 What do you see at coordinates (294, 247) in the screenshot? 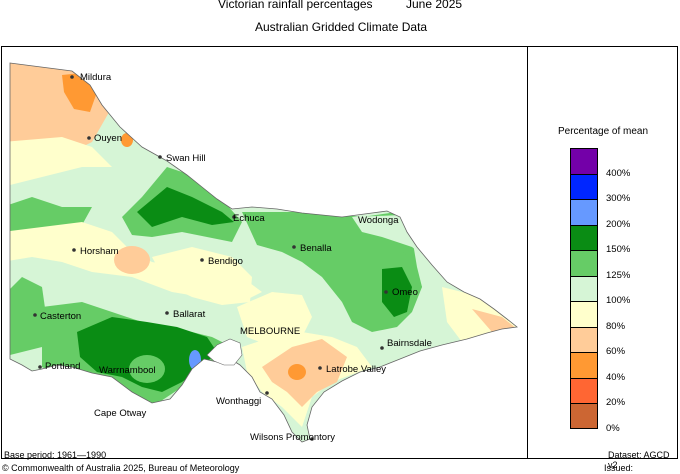
I see `marker-benalla` at bounding box center [294, 247].